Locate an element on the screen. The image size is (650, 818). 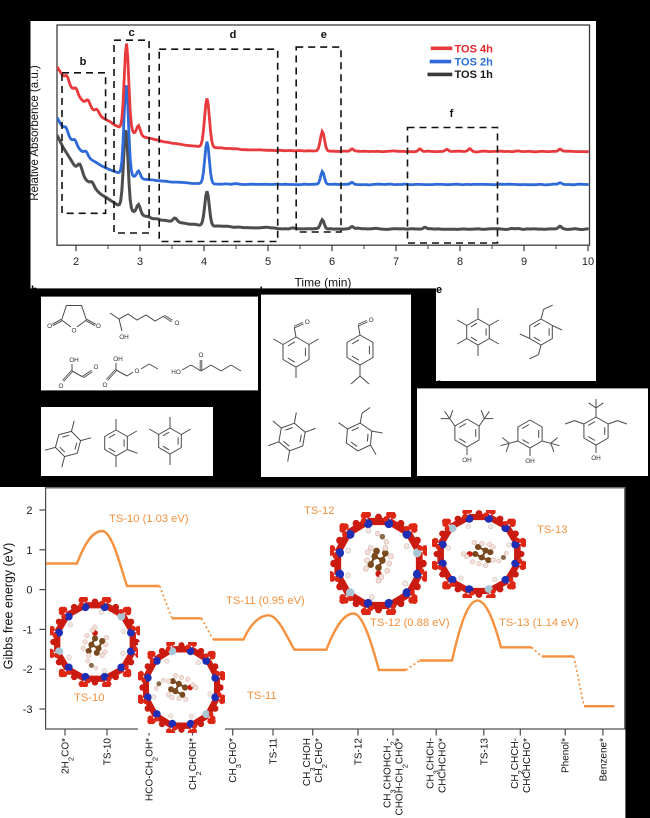
svg-text: CH2CHOH* is located at coordinates (195, 764).